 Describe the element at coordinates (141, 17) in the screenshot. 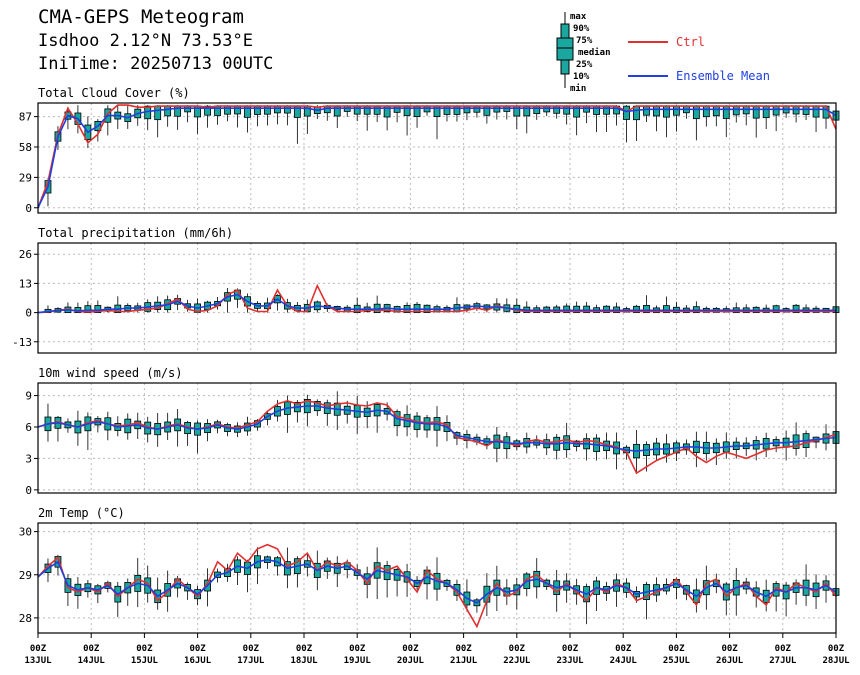

I see `chart-title: CMA-GEPS Meteogram` at that location.